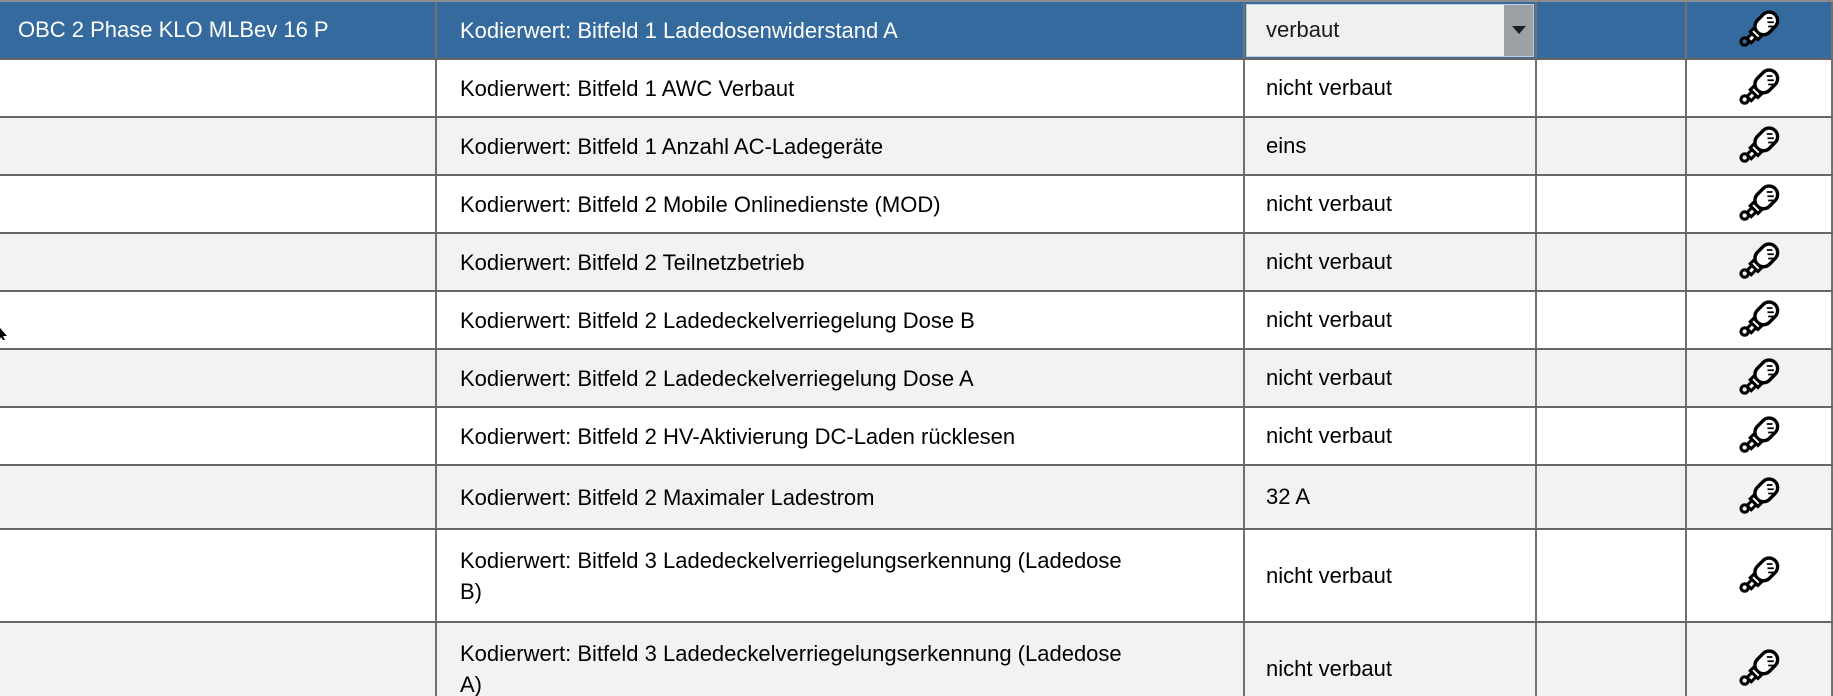  I want to click on dropdown-button, so click(1518, 30).